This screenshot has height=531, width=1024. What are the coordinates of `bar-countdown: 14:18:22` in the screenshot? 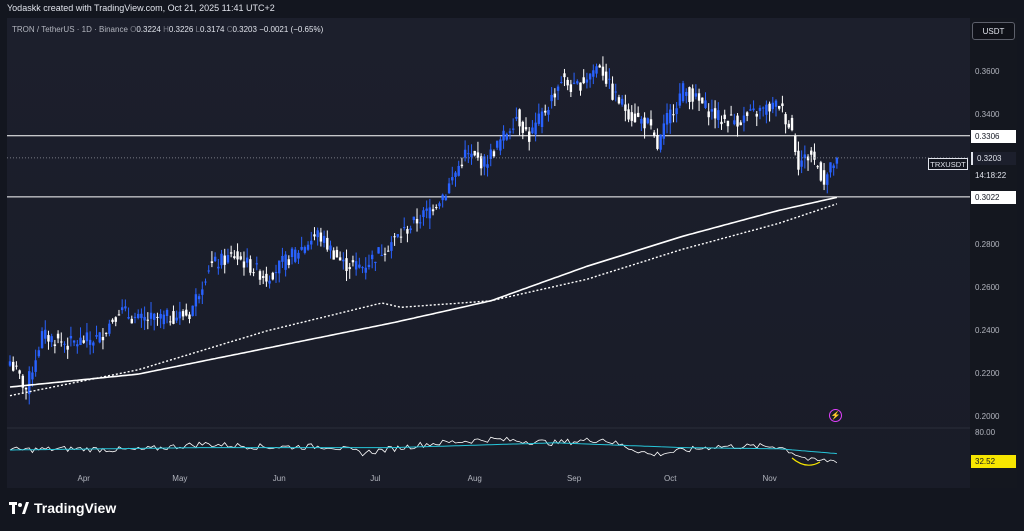 It's located at (991, 175).